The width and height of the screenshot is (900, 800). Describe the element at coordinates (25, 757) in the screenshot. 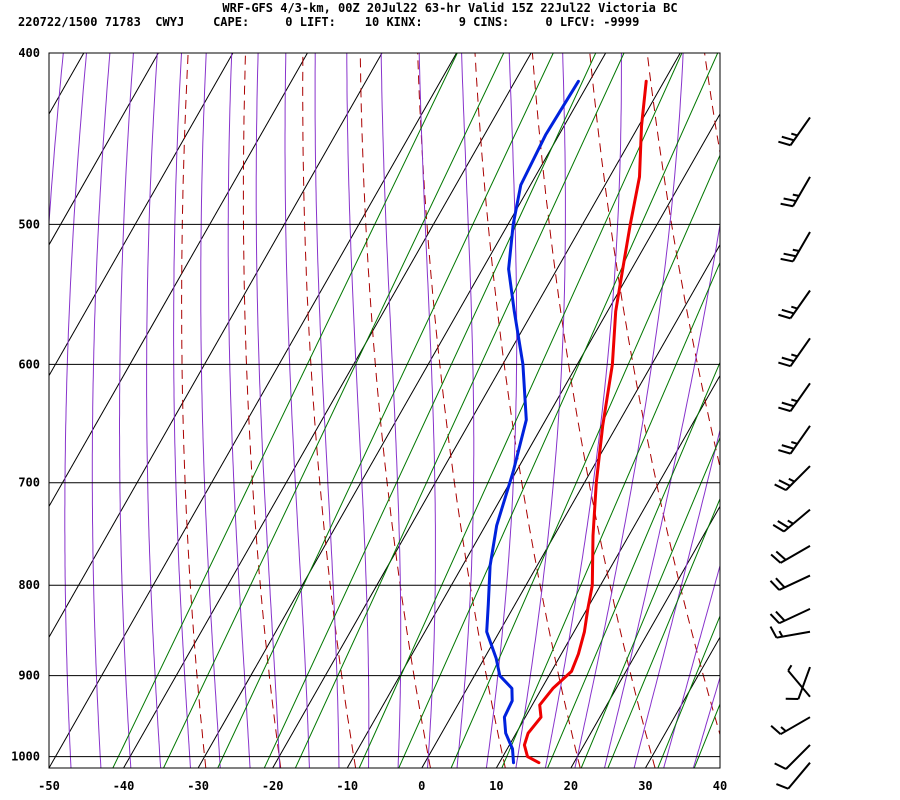

I see `pressure-tick-label: 1000` at that location.